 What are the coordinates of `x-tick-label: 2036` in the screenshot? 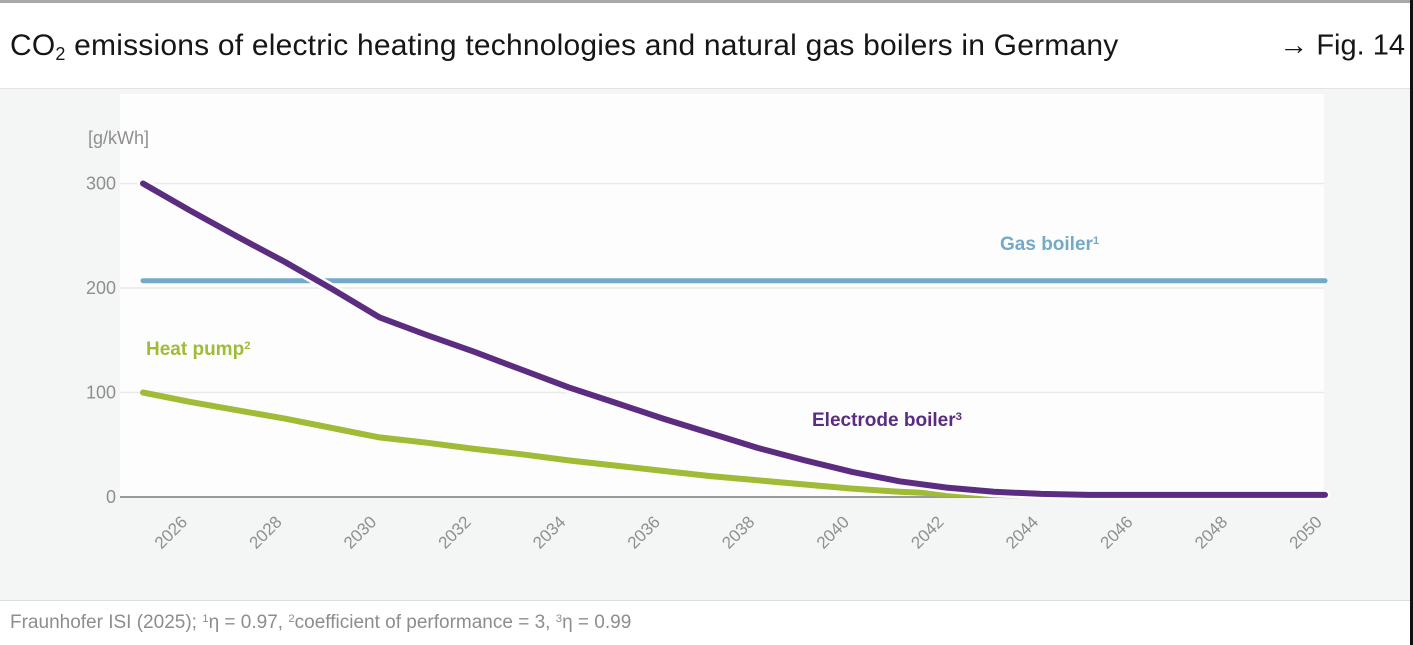 It's located at (644, 532).